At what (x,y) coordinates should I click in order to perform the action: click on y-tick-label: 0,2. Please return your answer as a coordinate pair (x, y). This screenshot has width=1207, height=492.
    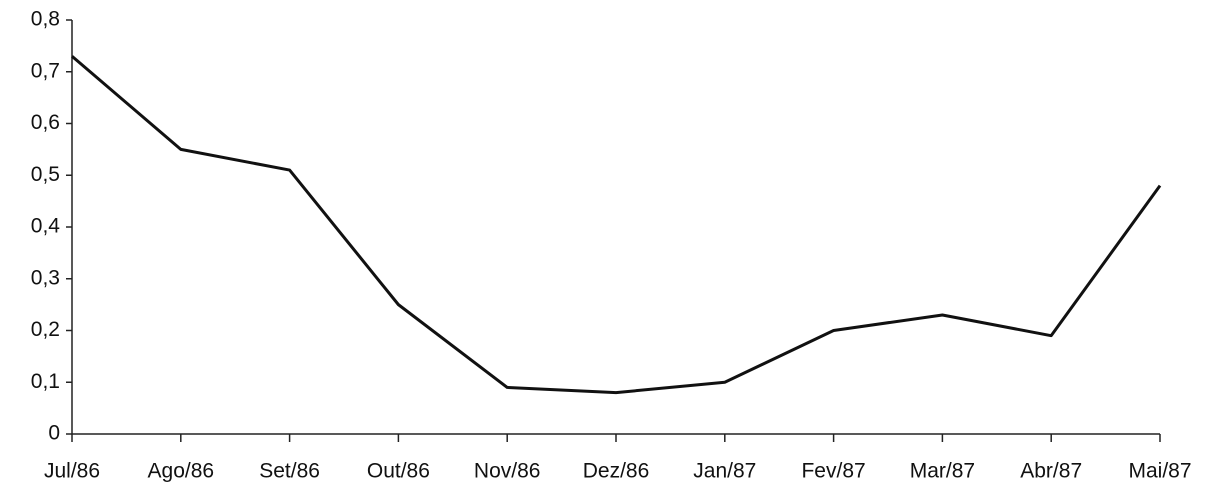
    Looking at the image, I should click on (45, 329).